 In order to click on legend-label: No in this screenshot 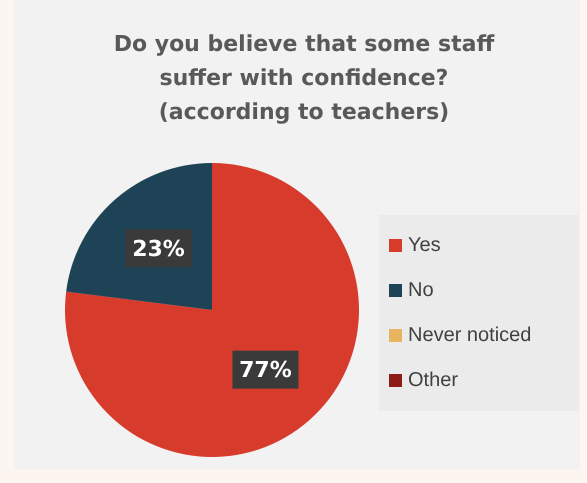, I will do `click(421, 290)`.